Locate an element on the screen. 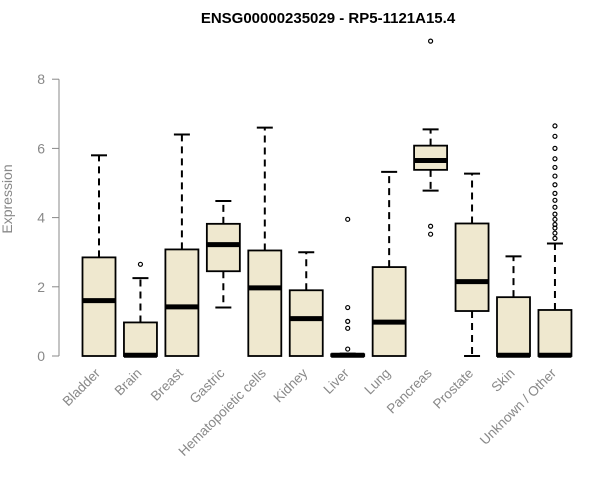 This screenshot has width=600, height=500. y-tick-label: 0 is located at coordinates (41, 356).